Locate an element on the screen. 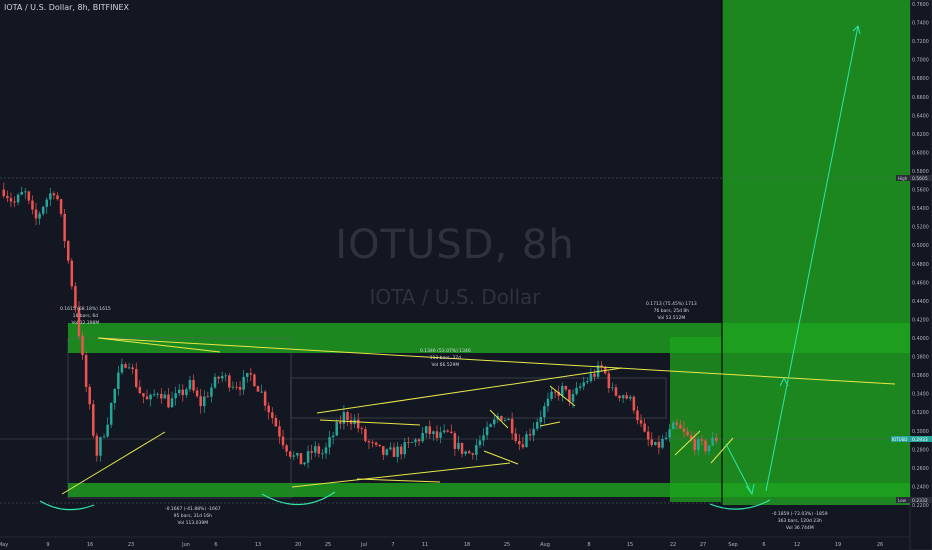 This screenshot has height=550, width=932. annotation-line: Vol 32.398M is located at coordinates (85, 323).